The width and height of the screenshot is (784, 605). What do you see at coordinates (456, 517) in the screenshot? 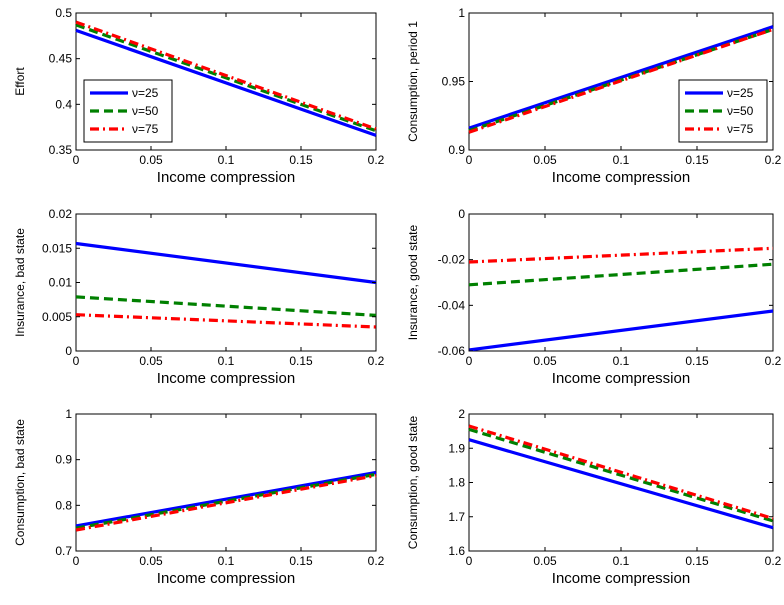
I see `y-tick-label: 1.7` at bounding box center [456, 517].